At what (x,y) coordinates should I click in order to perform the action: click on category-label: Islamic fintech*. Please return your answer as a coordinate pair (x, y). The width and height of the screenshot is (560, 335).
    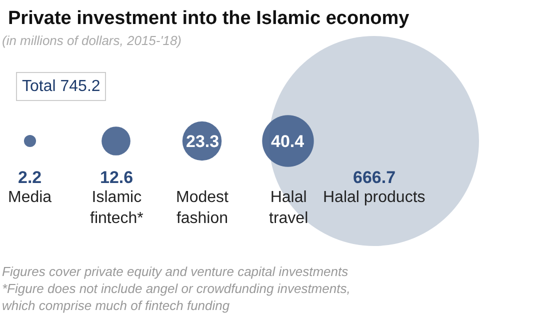
    Looking at the image, I should click on (117, 208).